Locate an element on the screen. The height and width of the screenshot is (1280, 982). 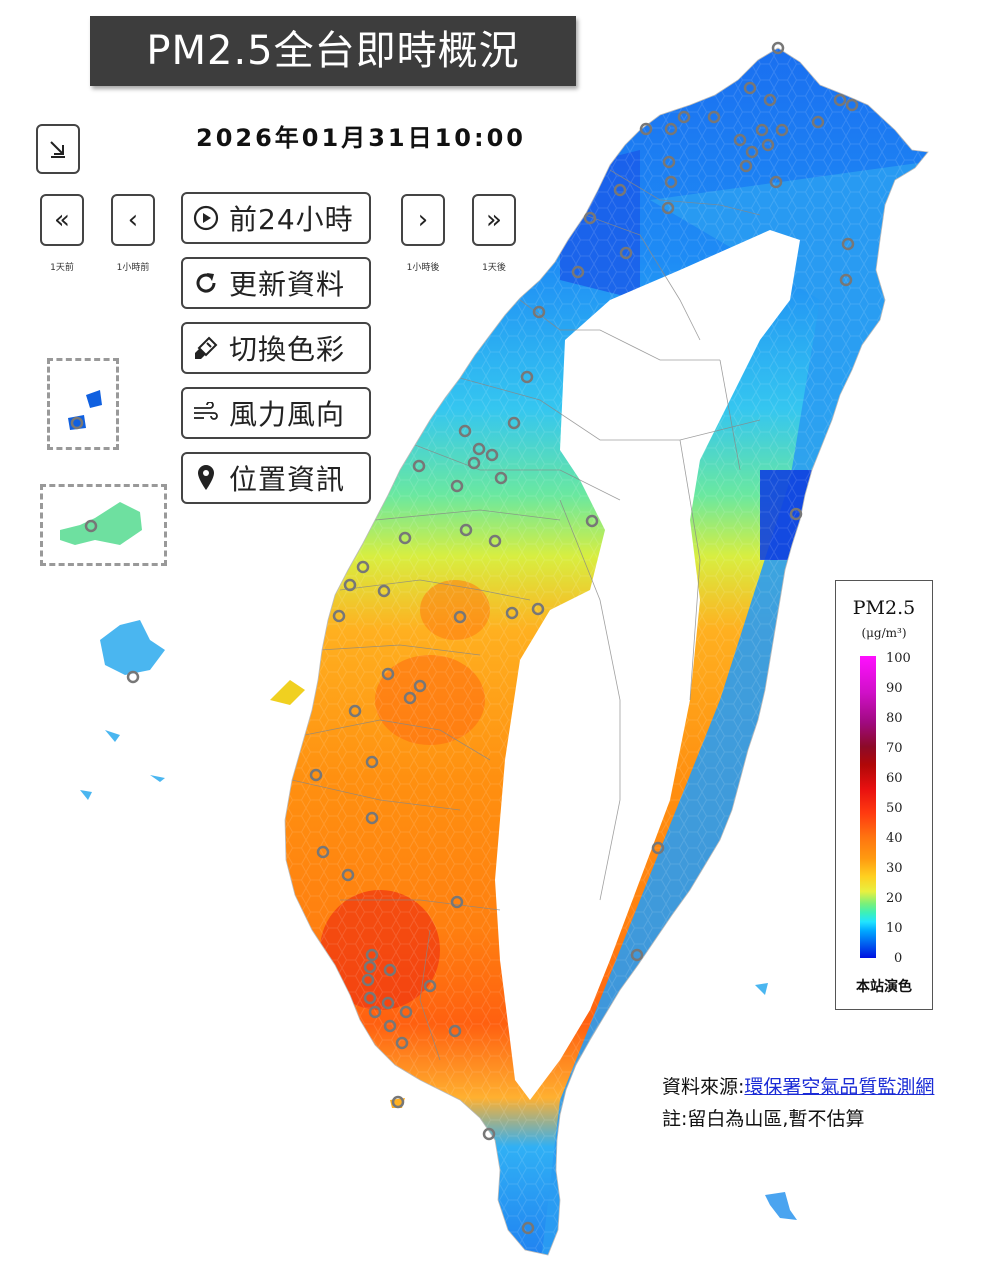
location-pin-icon is located at coordinates (206, 477).